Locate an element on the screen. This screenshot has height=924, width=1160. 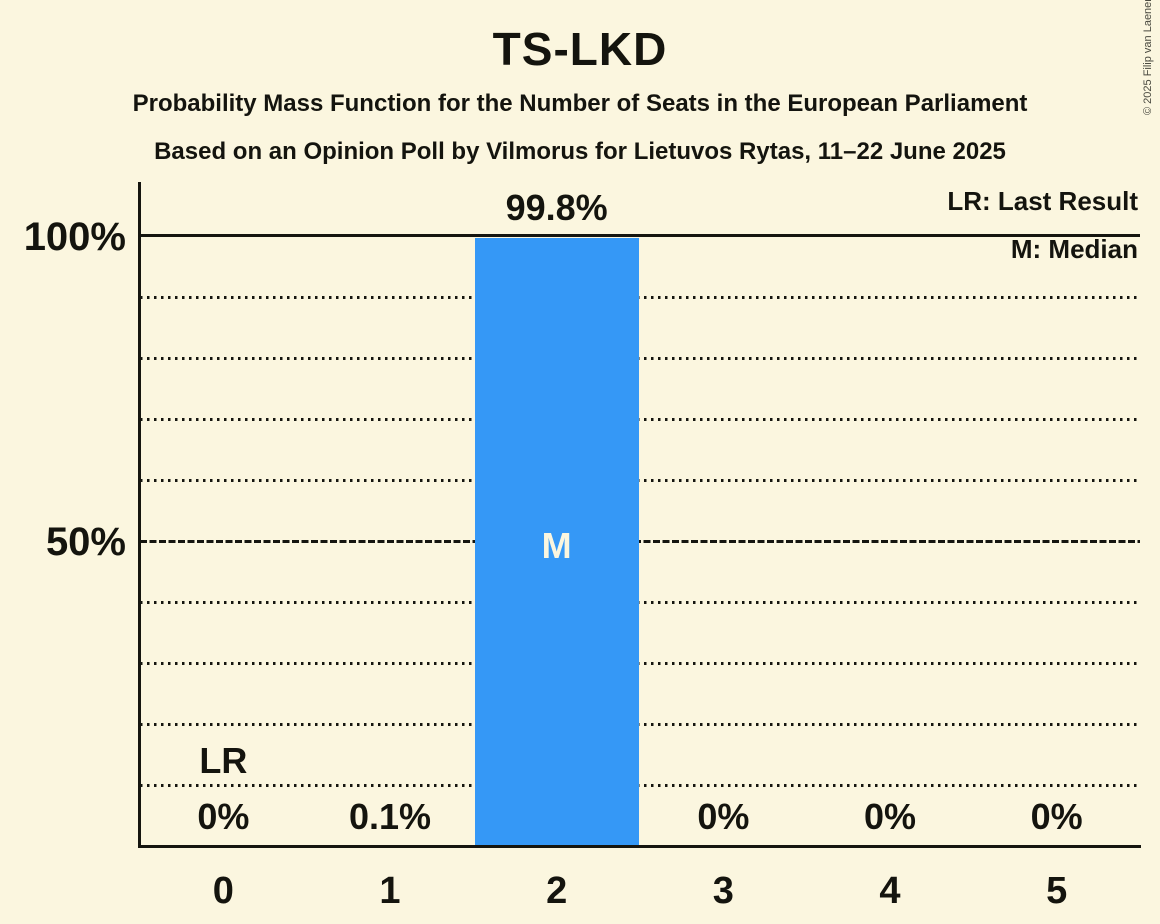
value-label-seats-3: 0% is located at coordinates (723, 816).